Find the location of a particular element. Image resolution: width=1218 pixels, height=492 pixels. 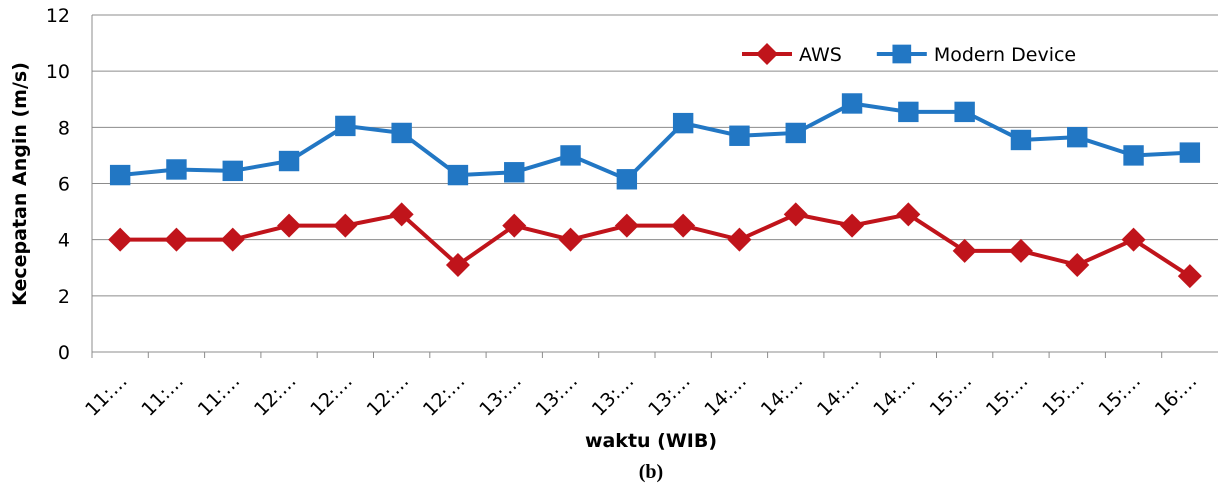

y-tick-label: 4 is located at coordinates (64, 241).